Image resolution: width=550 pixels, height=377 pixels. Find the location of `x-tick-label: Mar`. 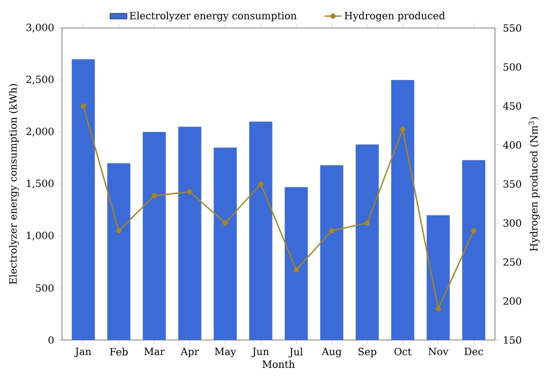

x-tick-label: Mar is located at coordinates (154, 352).